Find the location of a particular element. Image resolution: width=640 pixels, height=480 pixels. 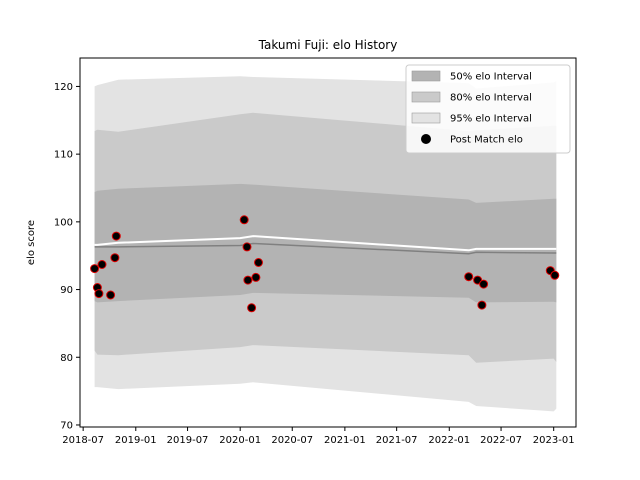

y-axis-title: elo score is located at coordinates (31, 242).